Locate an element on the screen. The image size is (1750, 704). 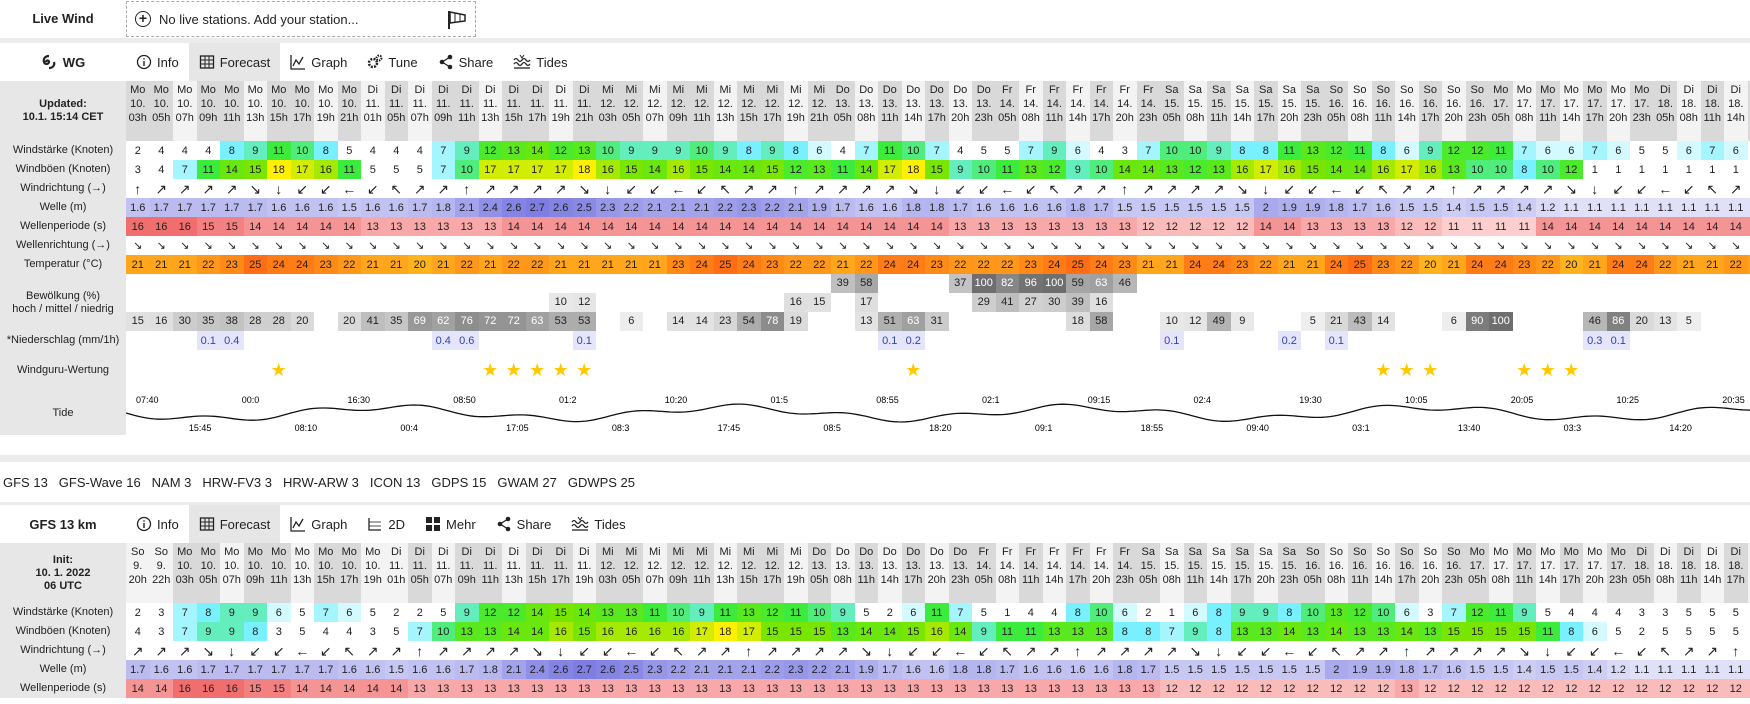
wind-speed-cell: 12 is located at coordinates (514, 612).